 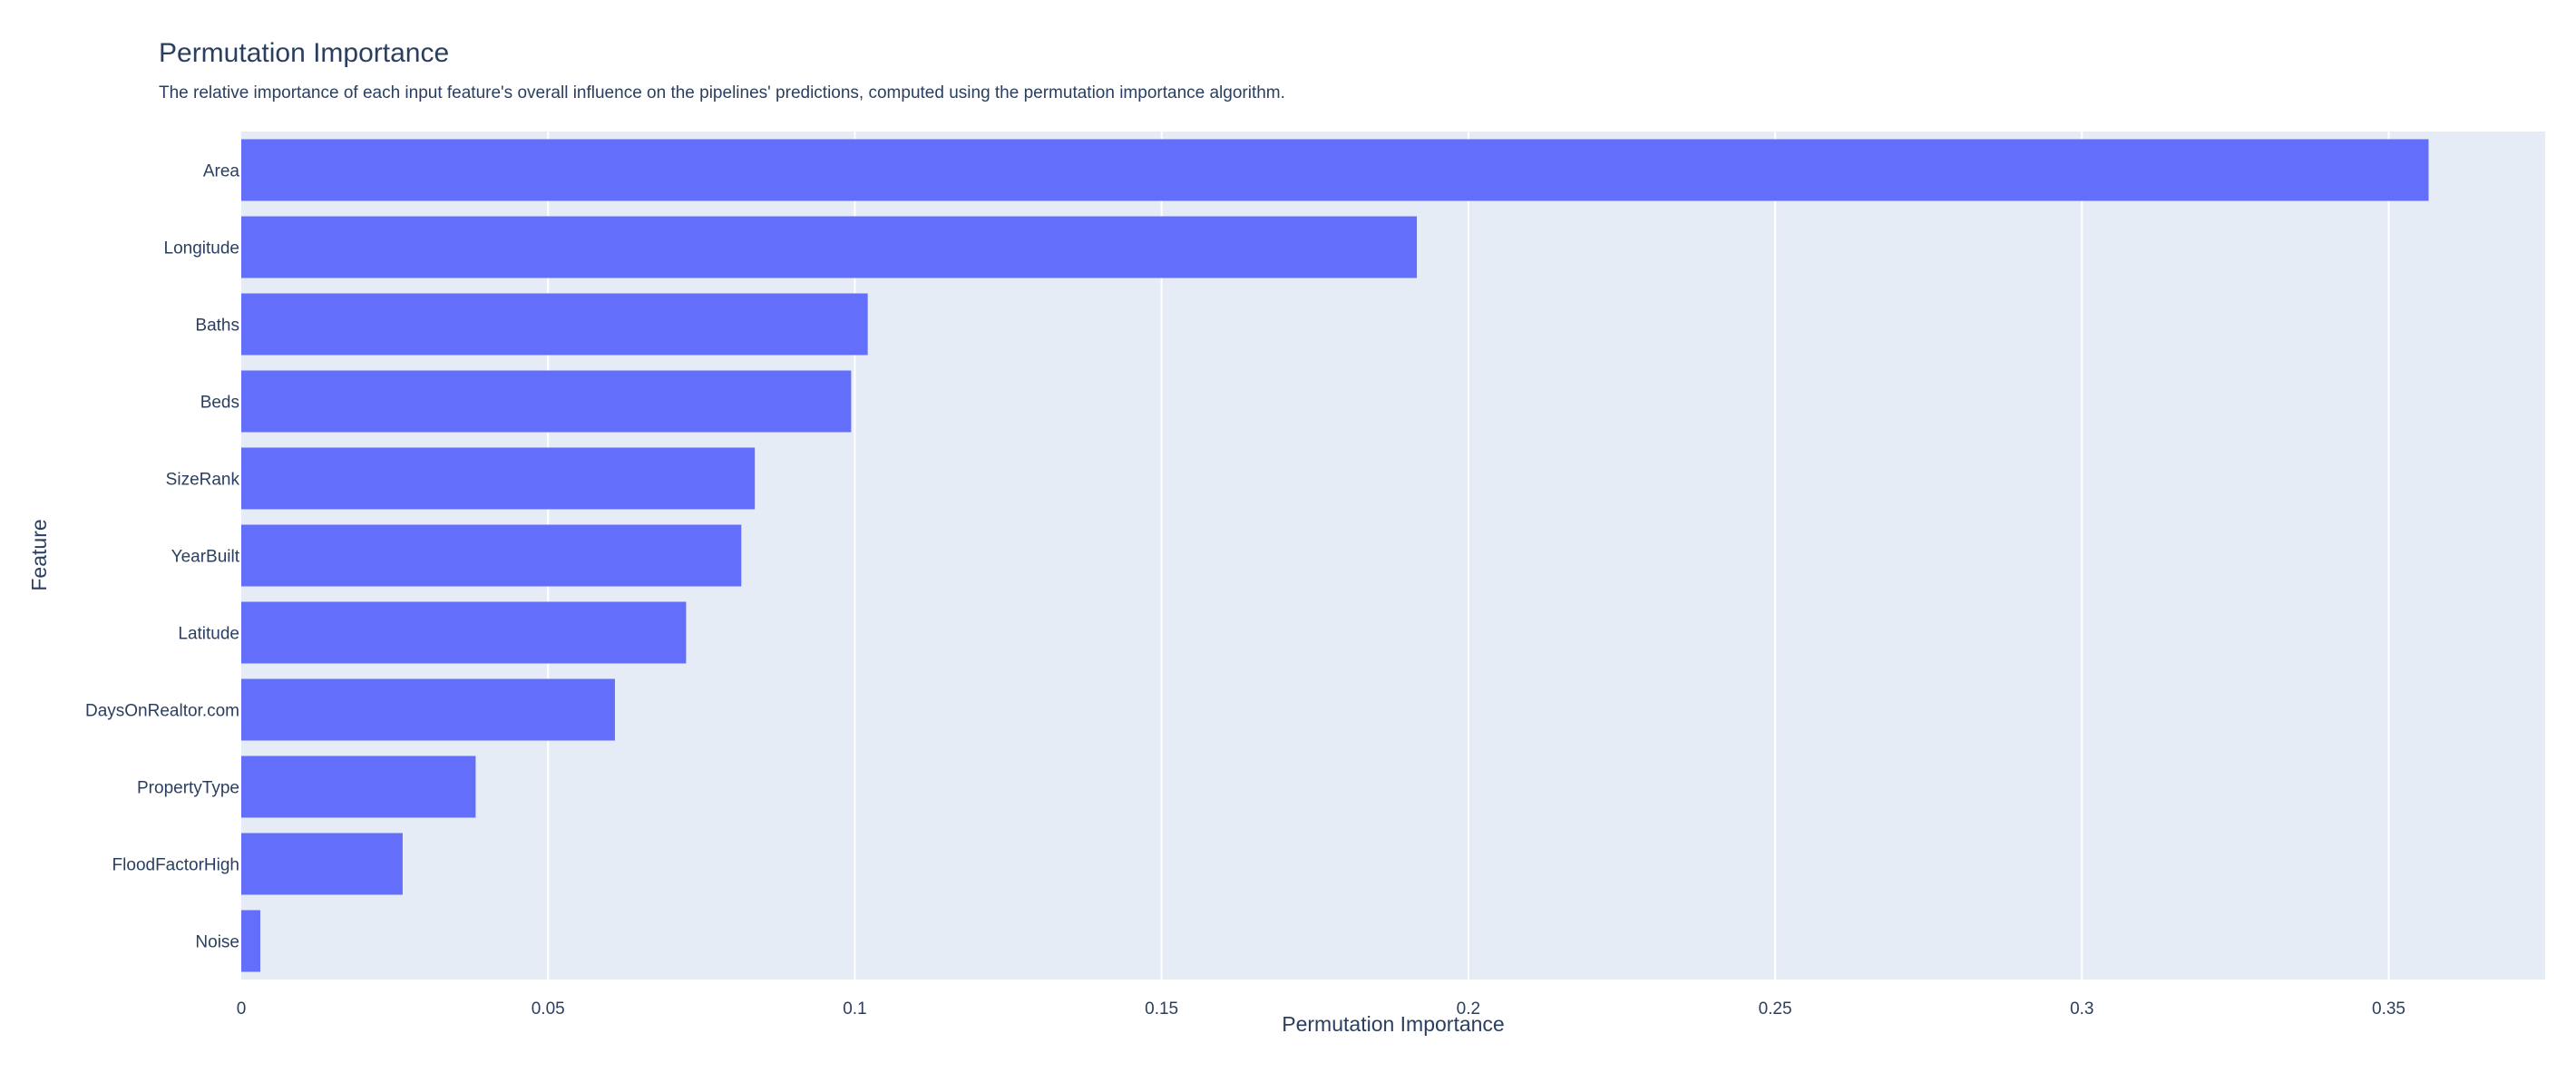 I want to click on x-tick-label: 0, so click(x=242, y=1009).